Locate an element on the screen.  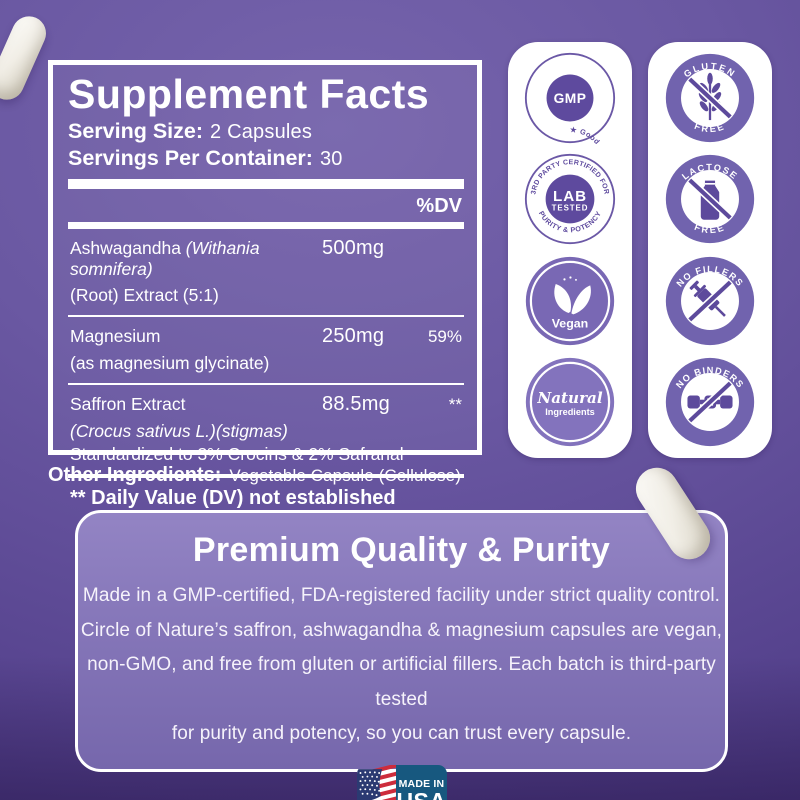
svg-text: LAB is located at coordinates (570, 196).